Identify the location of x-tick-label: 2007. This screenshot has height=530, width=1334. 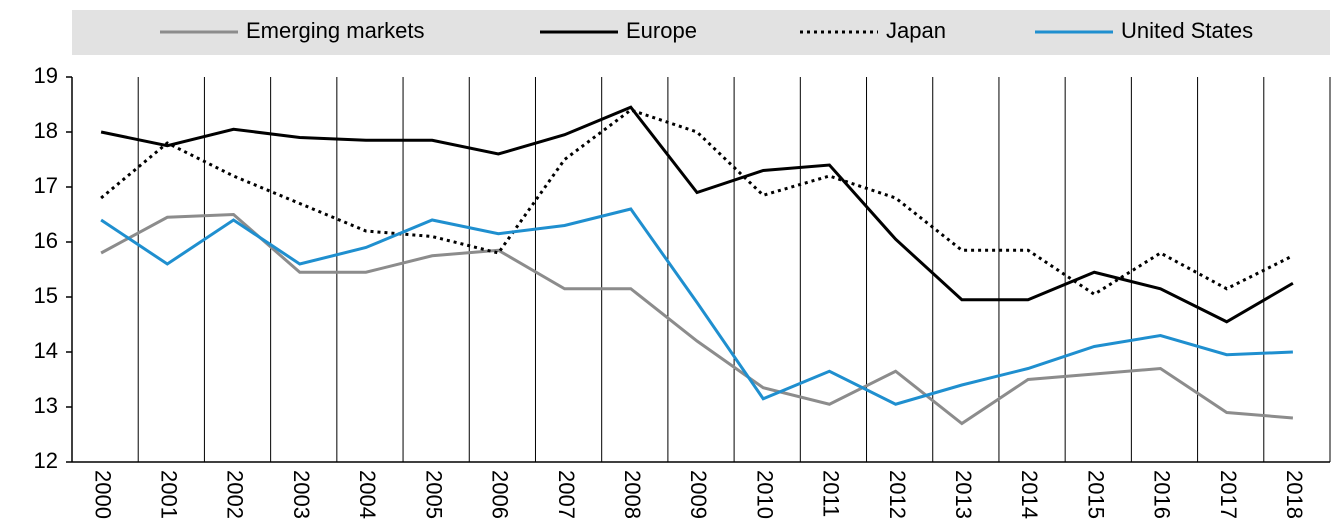
(566, 494).